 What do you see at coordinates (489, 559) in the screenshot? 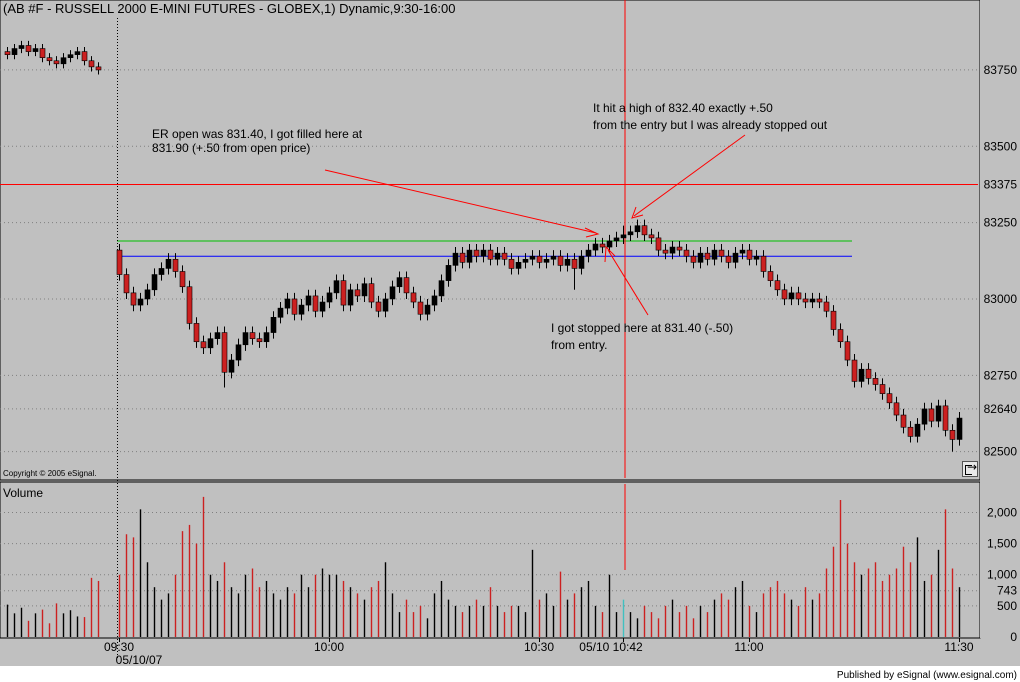
I see `volume-gridlines` at bounding box center [489, 559].